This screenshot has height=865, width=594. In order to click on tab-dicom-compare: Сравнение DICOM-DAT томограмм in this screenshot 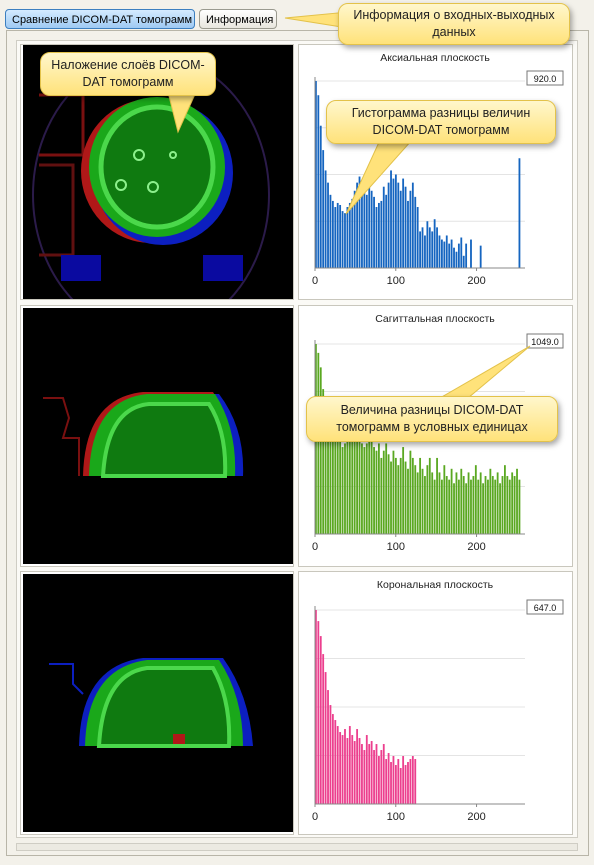, I will do `click(100, 19)`.